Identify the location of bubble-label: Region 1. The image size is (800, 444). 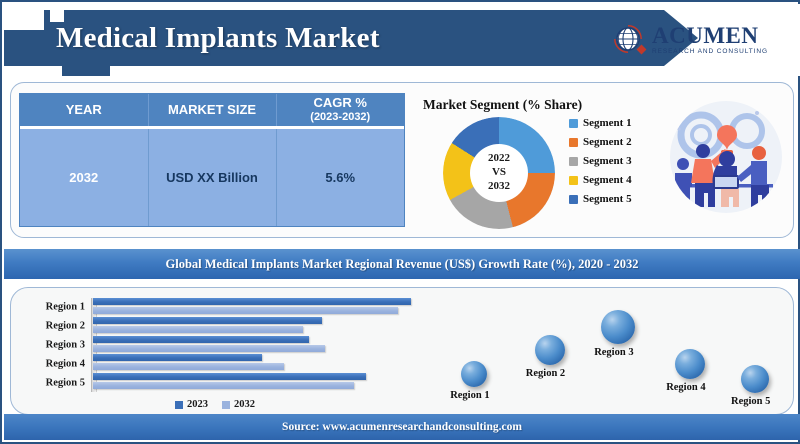
(470, 396).